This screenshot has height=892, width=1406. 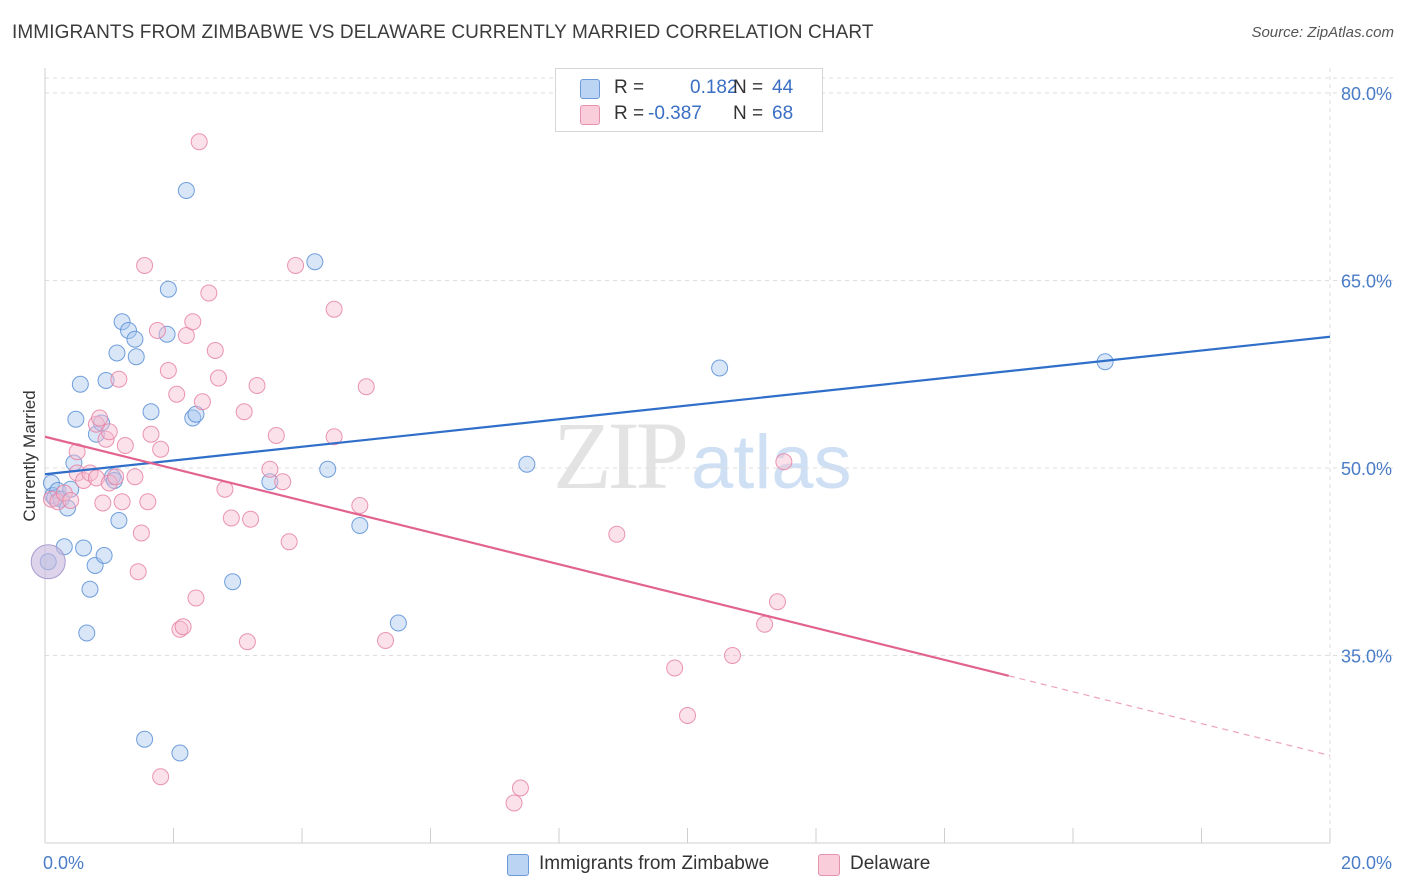 I want to click on legend-n-value: 44, so click(x=783, y=87).